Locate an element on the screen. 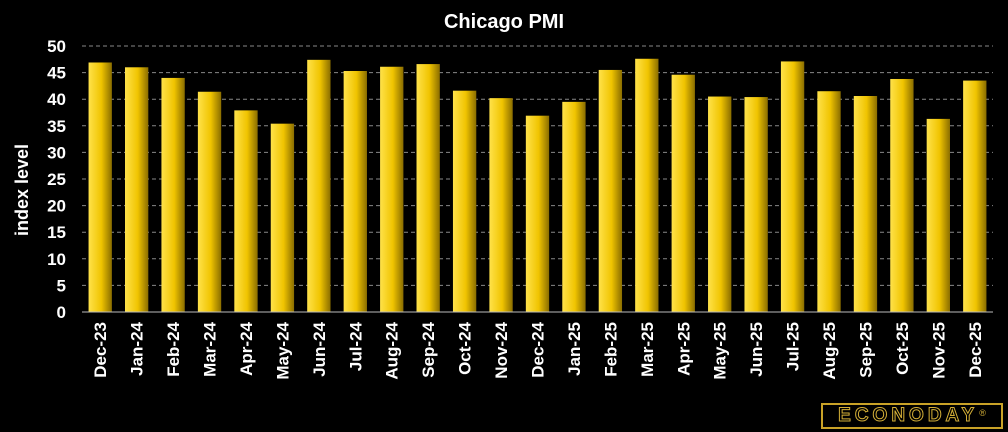 This screenshot has height=432, width=1008. x-tick-label: Aug-24 is located at coordinates (392, 350).